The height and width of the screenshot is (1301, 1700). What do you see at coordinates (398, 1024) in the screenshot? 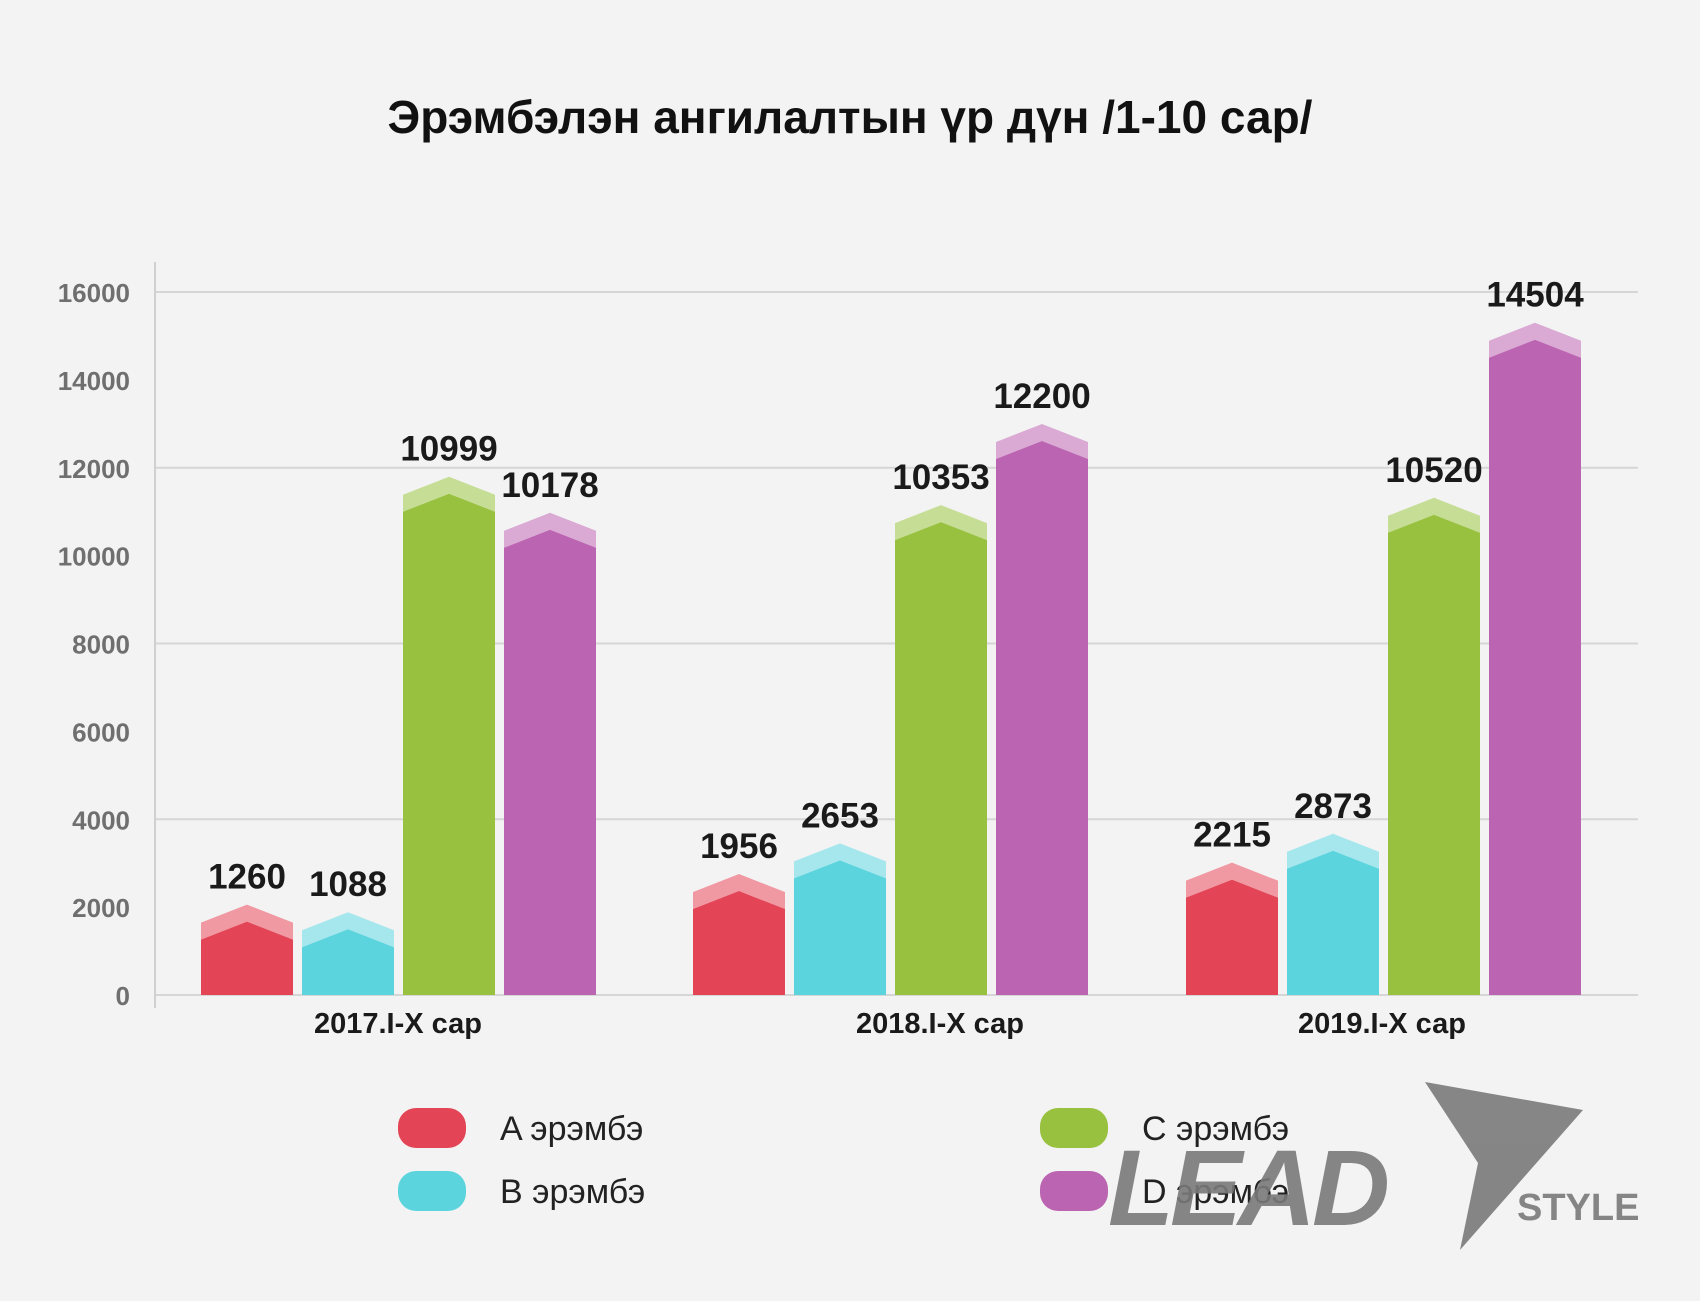
I see `x-category-label: 2017.I-X сар` at bounding box center [398, 1024].